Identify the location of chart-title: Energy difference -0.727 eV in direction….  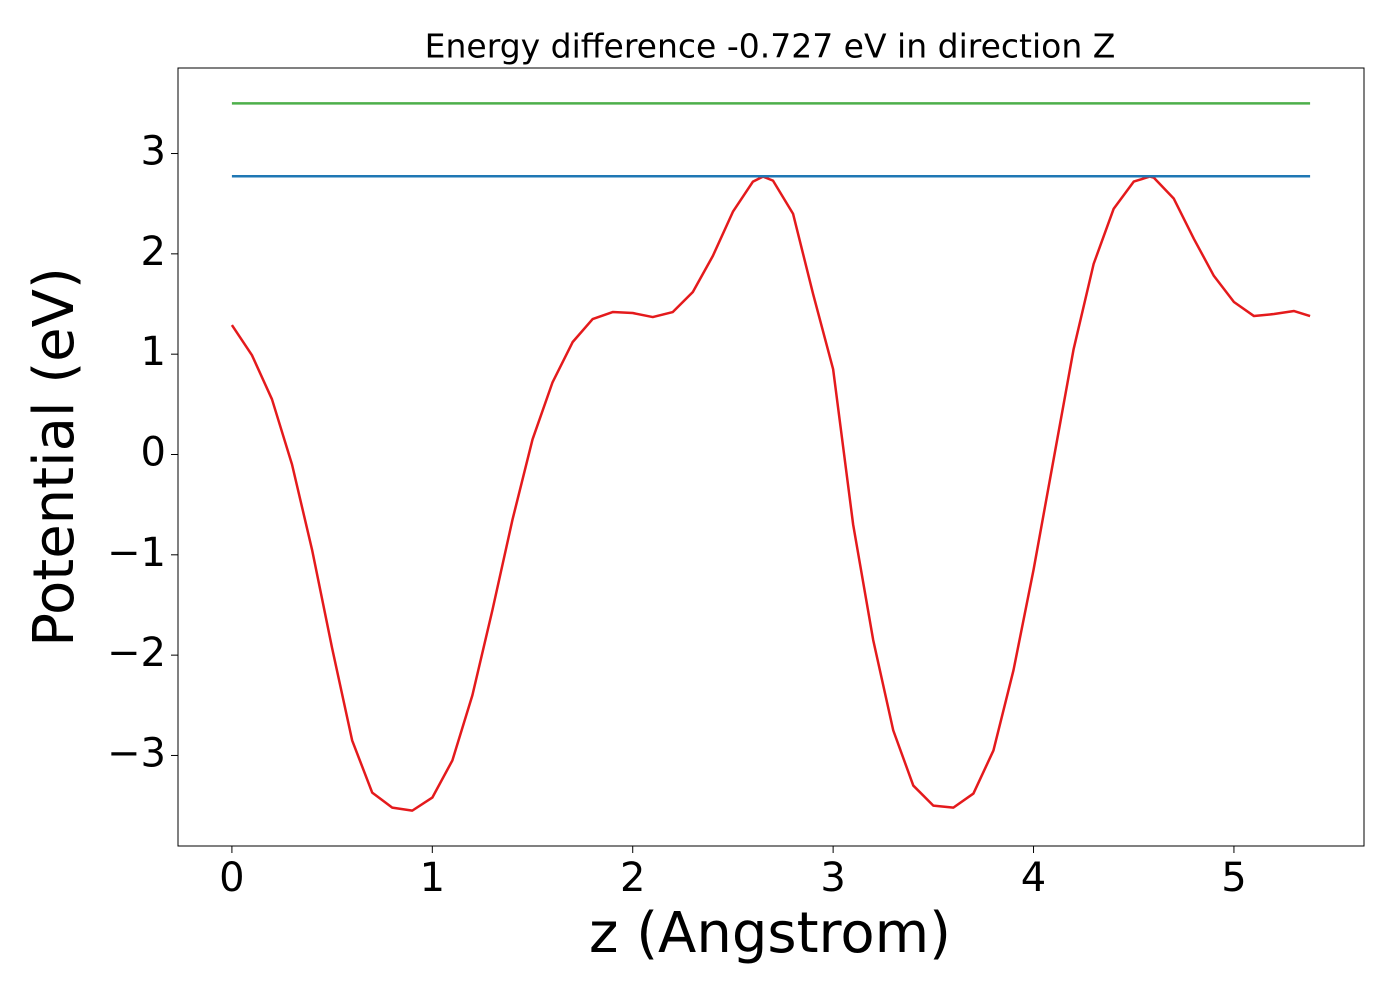
(770, 46).